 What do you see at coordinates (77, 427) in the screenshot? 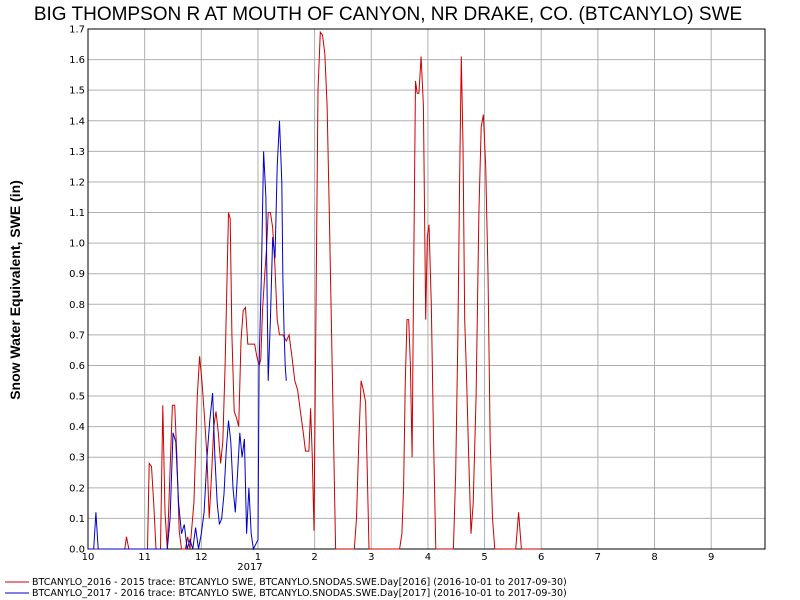
I see `y-tick-label: 0.4` at bounding box center [77, 427].